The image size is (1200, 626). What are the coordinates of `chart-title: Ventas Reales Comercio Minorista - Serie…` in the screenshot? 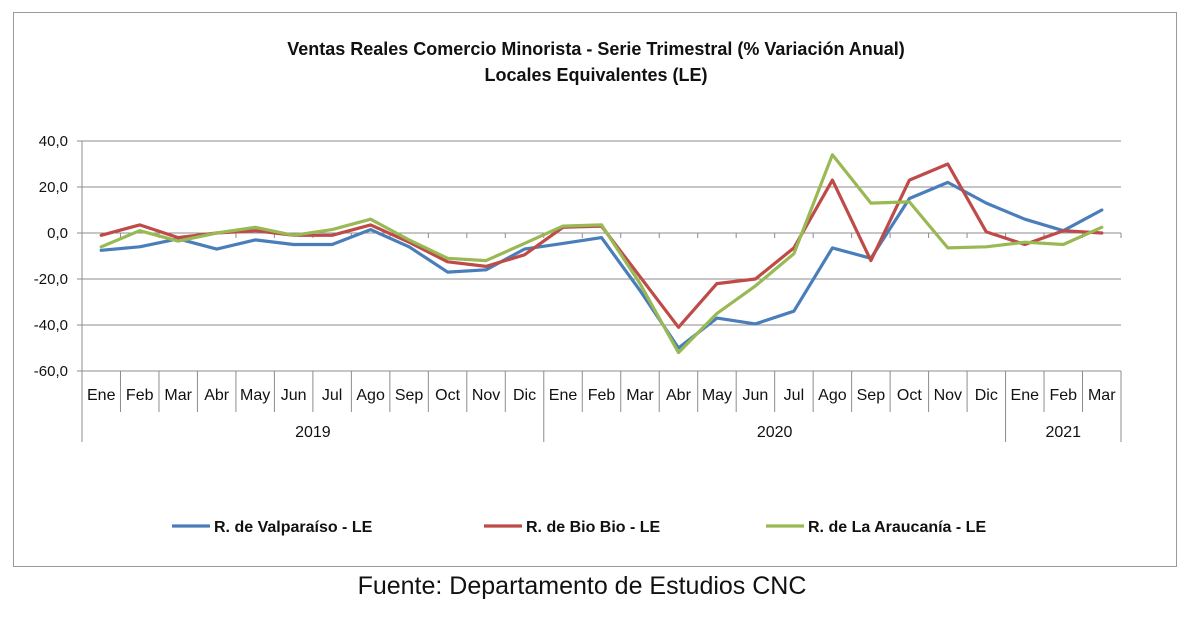 It's located at (596, 49).